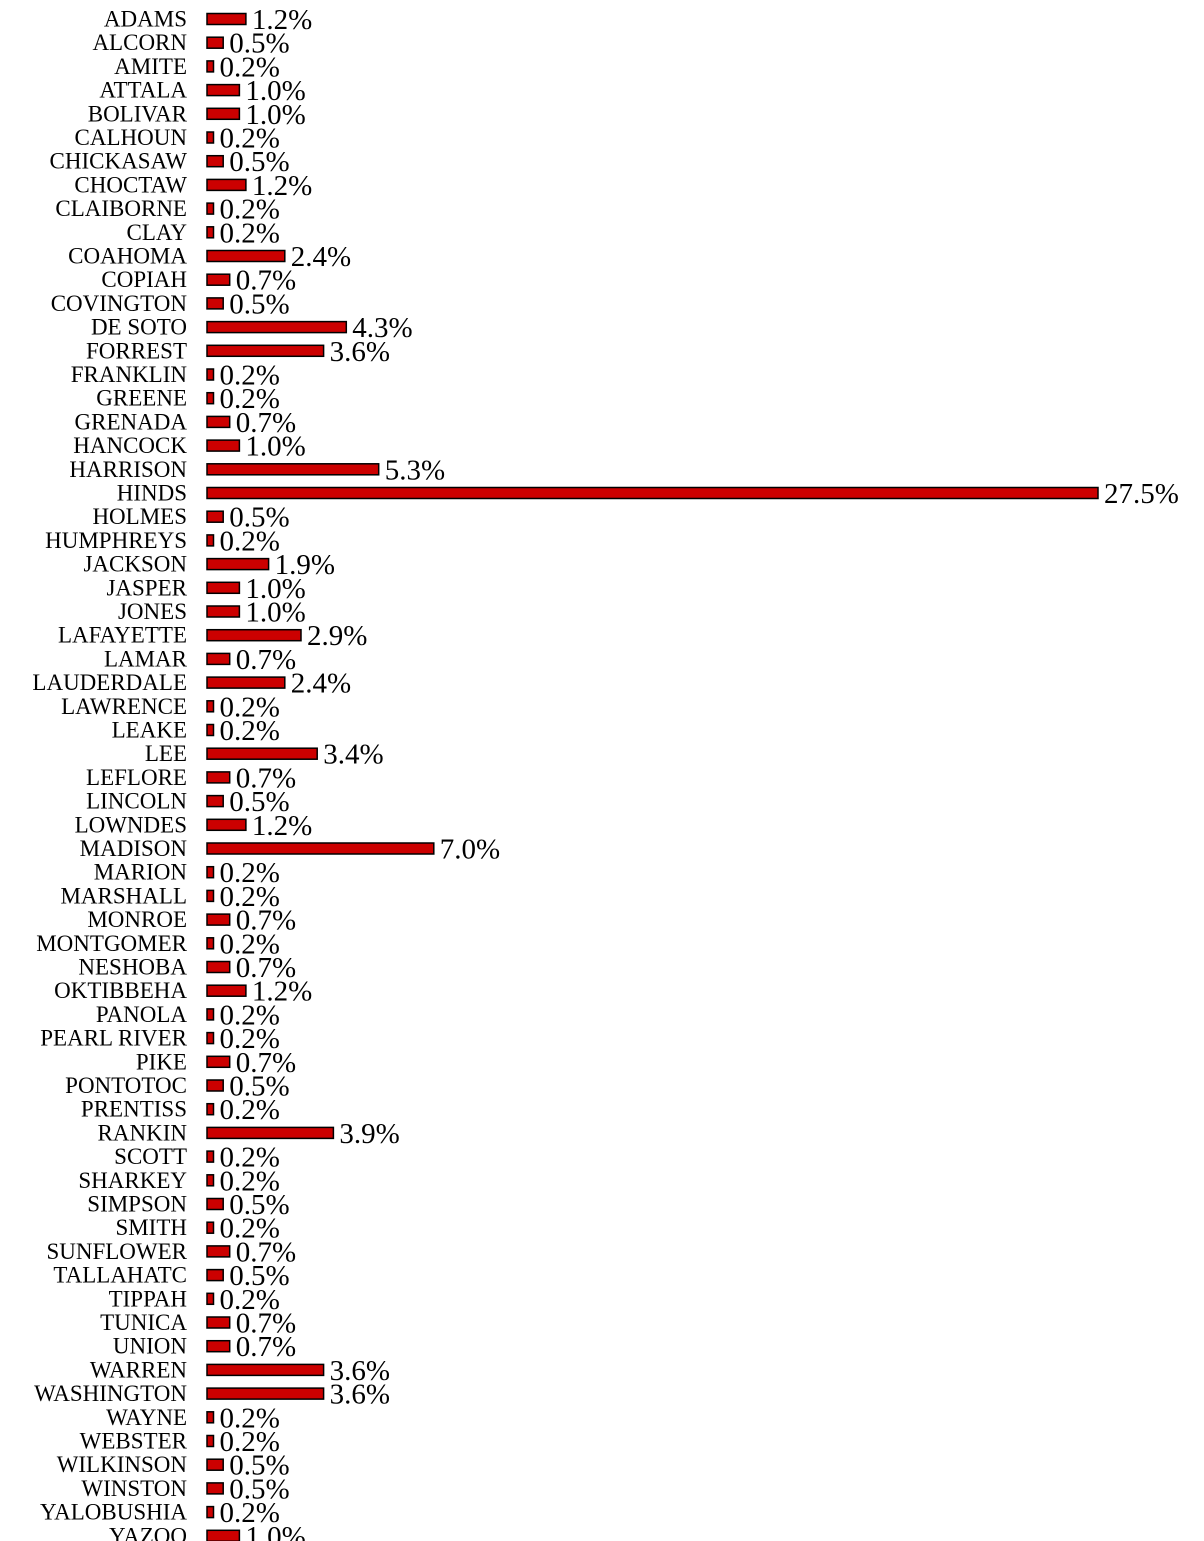 The image size is (1204, 1541). What do you see at coordinates (250, 1110) in the screenshot?
I see `value-label-prentiss: 0.2%` at bounding box center [250, 1110].